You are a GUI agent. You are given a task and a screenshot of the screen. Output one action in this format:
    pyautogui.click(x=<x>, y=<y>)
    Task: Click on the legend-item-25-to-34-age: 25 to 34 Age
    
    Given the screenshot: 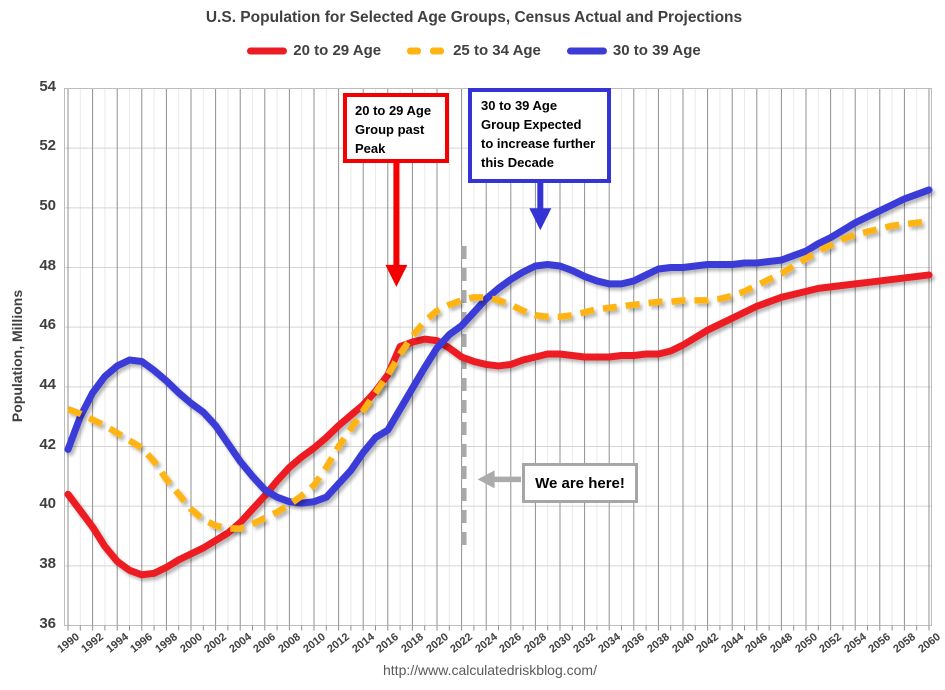 What is the action you would take?
    pyautogui.click(x=474, y=50)
    